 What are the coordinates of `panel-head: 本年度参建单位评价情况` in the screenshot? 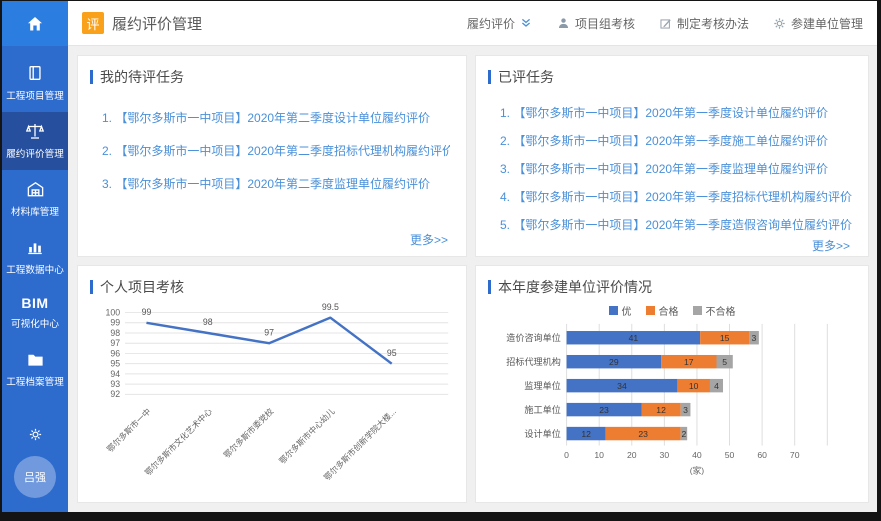 It's located at (672, 287).